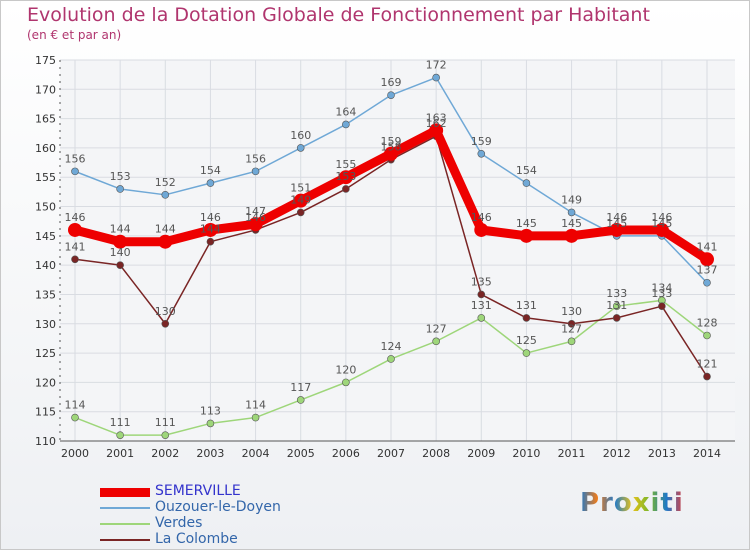  Describe the element at coordinates (300, 188) in the screenshot. I see `data-label: 151` at that location.